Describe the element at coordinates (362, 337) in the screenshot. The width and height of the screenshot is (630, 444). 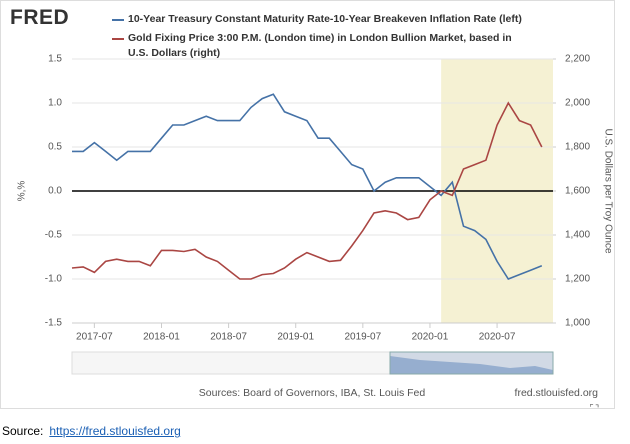
I see `x-tick-label: 2019-07` at that location.